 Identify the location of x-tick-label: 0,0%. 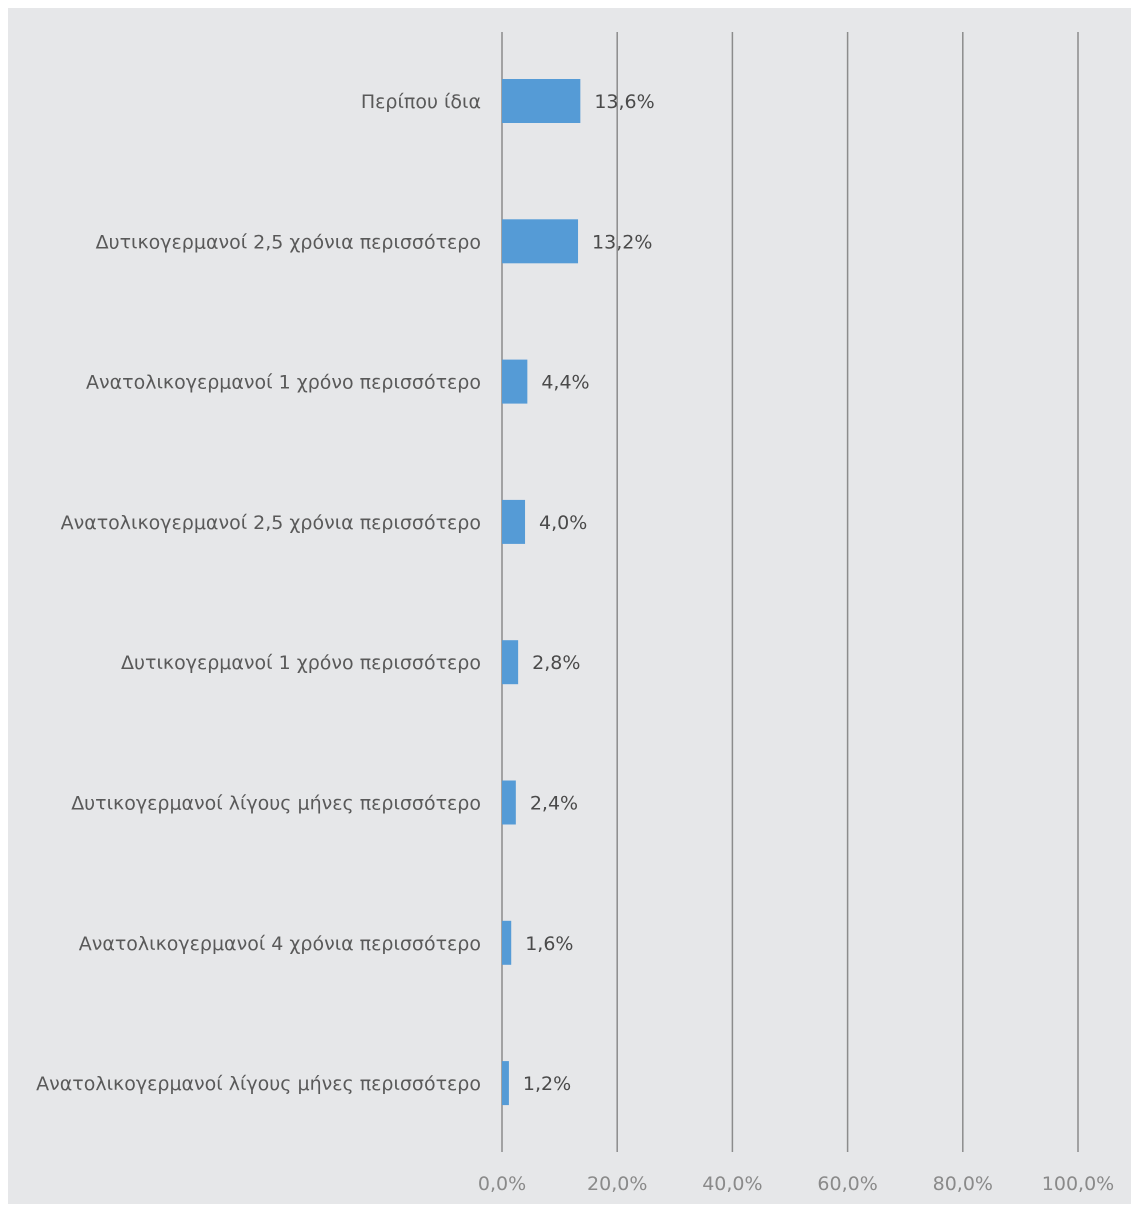
(502, 1184).